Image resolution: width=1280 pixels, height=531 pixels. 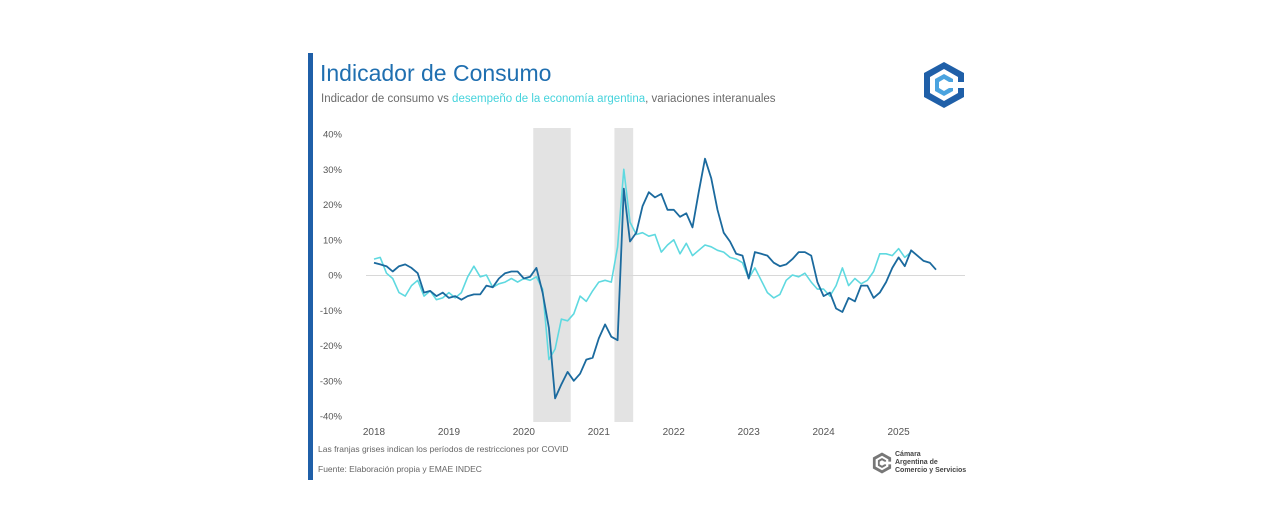 What do you see at coordinates (333, 135) in the screenshot?
I see `y-tick-label: 40%` at bounding box center [333, 135].